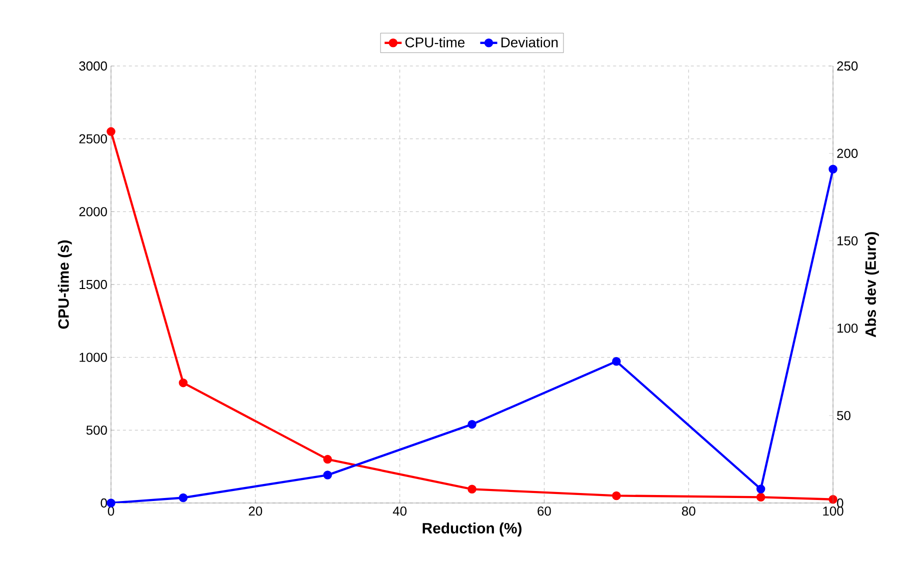  What do you see at coordinates (529, 42) in the screenshot?
I see `legend-label: Deviation` at bounding box center [529, 42].